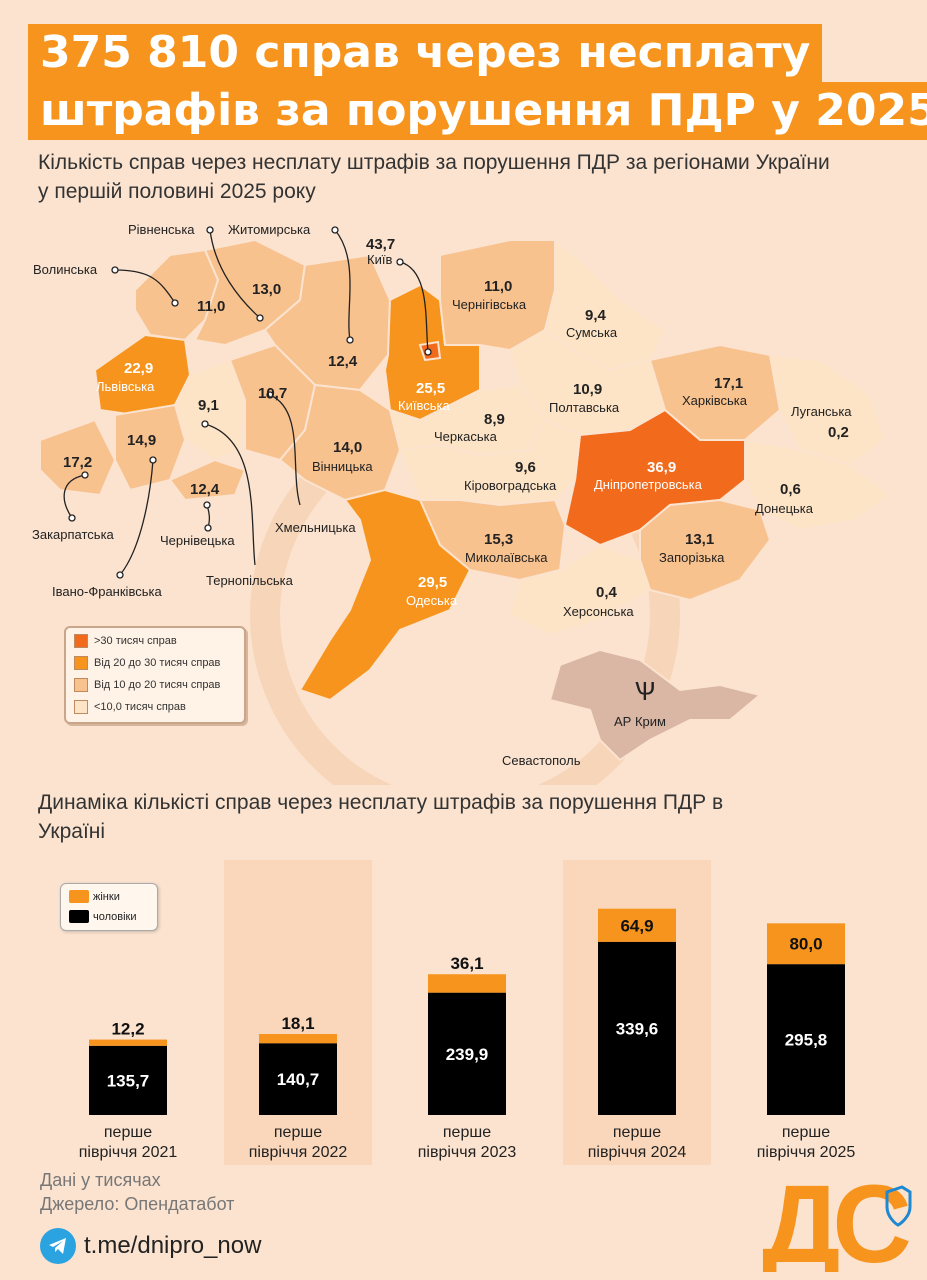 This screenshot has width=927, height=1280. What do you see at coordinates (467, 1152) in the screenshot?
I see `x-tick-label: півріччя 2023` at bounding box center [467, 1152].